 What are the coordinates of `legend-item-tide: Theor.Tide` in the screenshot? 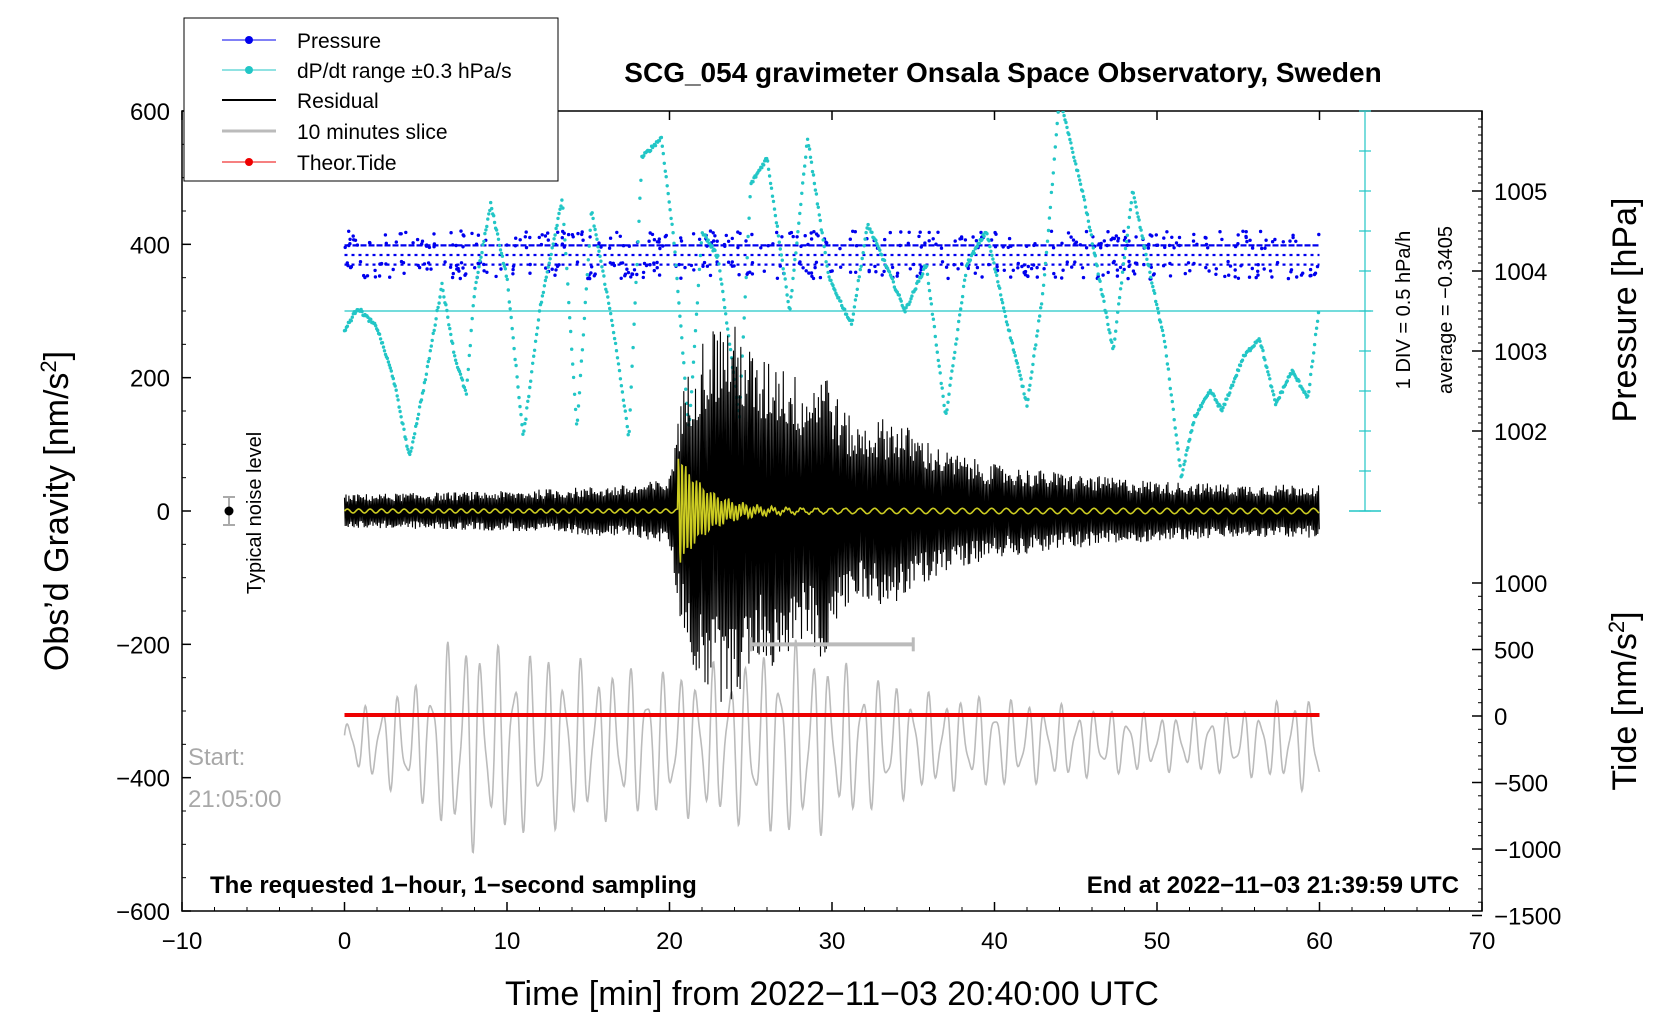 It's located at (309, 163).